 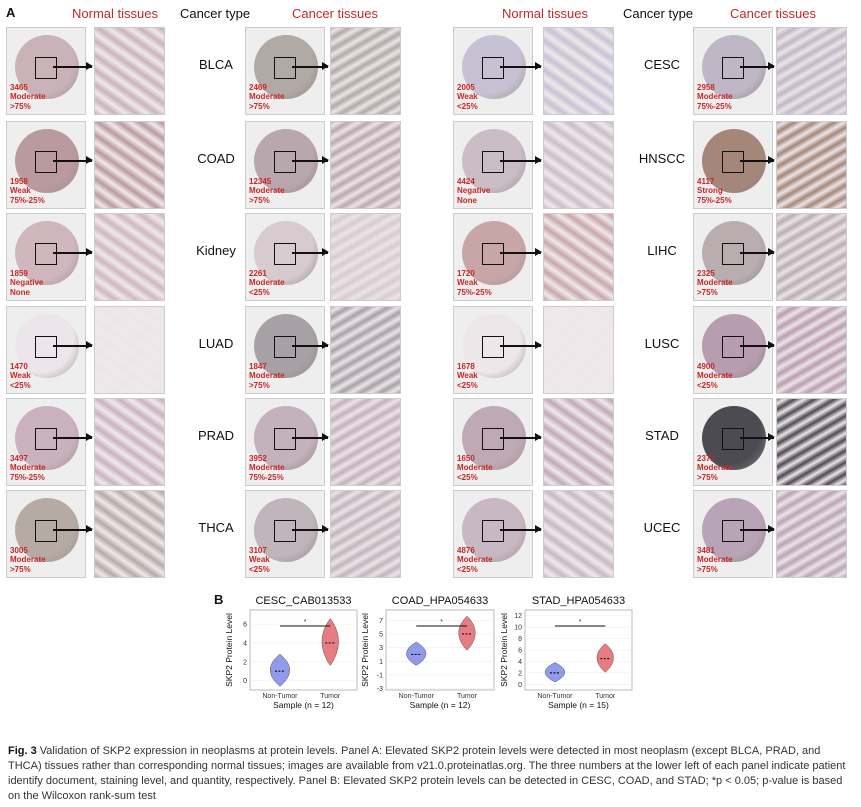 What do you see at coordinates (46, 350) in the screenshot?
I see `normal-tissue-thumb: 1470 Weak <25%` at bounding box center [46, 350].